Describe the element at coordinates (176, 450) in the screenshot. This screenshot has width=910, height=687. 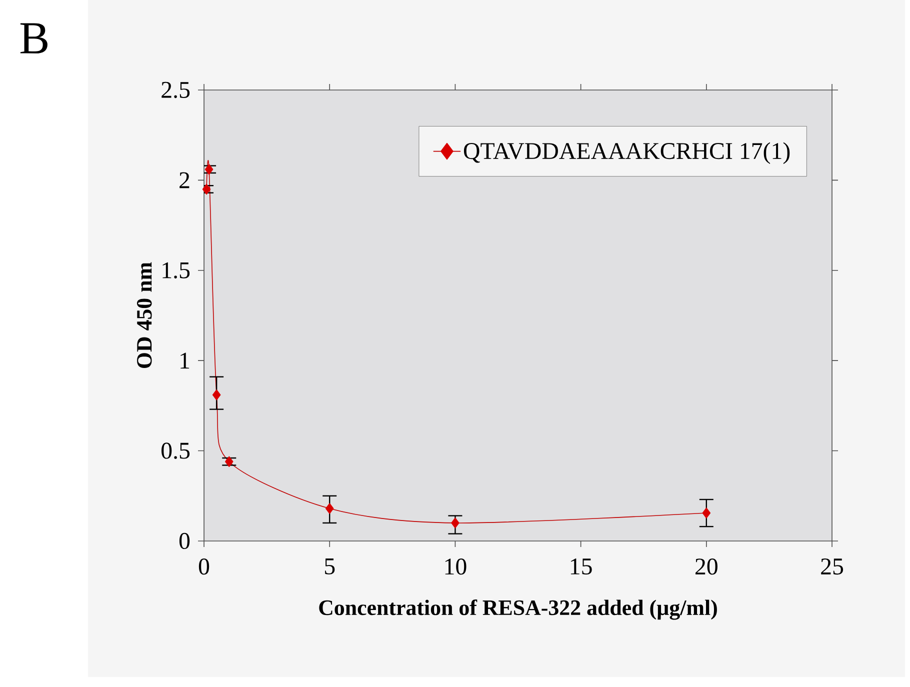
I see `y-tick-label: 0.5` at that location.